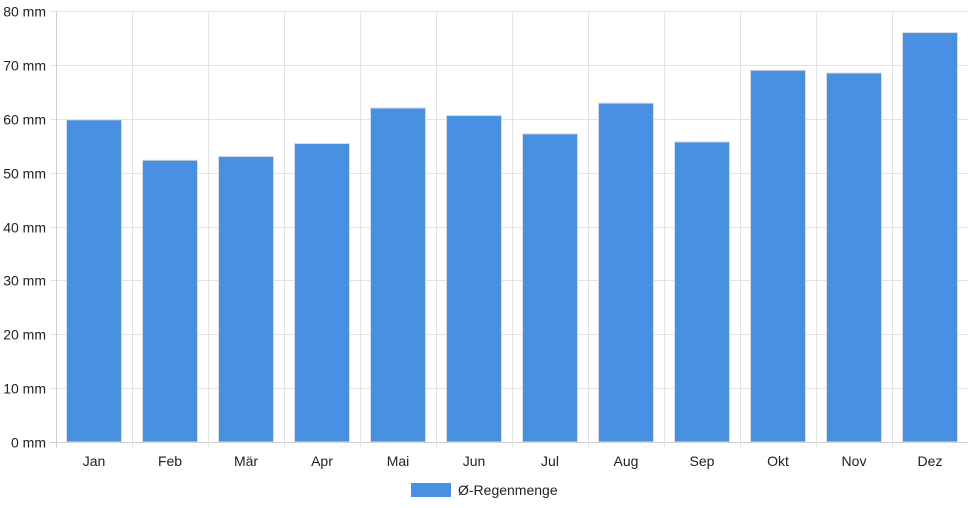 The height and width of the screenshot is (508, 968). What do you see at coordinates (24, 66) in the screenshot?
I see `y-tick-label: 70 mm` at bounding box center [24, 66].